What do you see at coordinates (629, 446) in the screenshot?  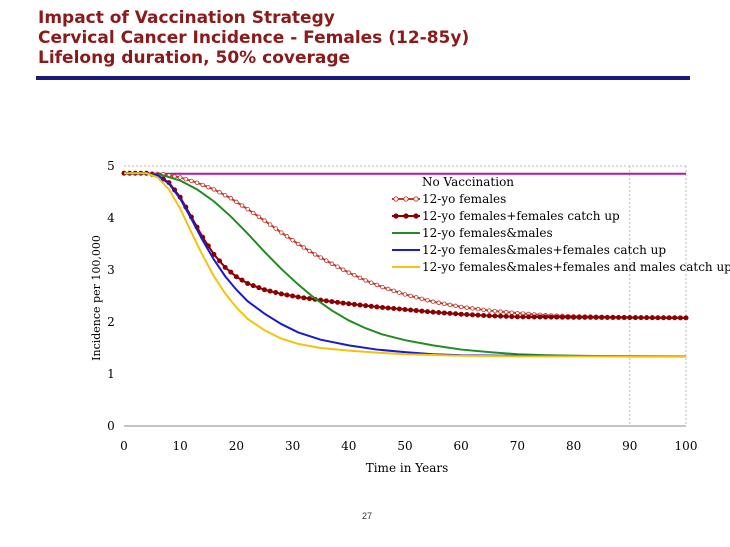 I see `x-tick-label: 90` at bounding box center [629, 446].